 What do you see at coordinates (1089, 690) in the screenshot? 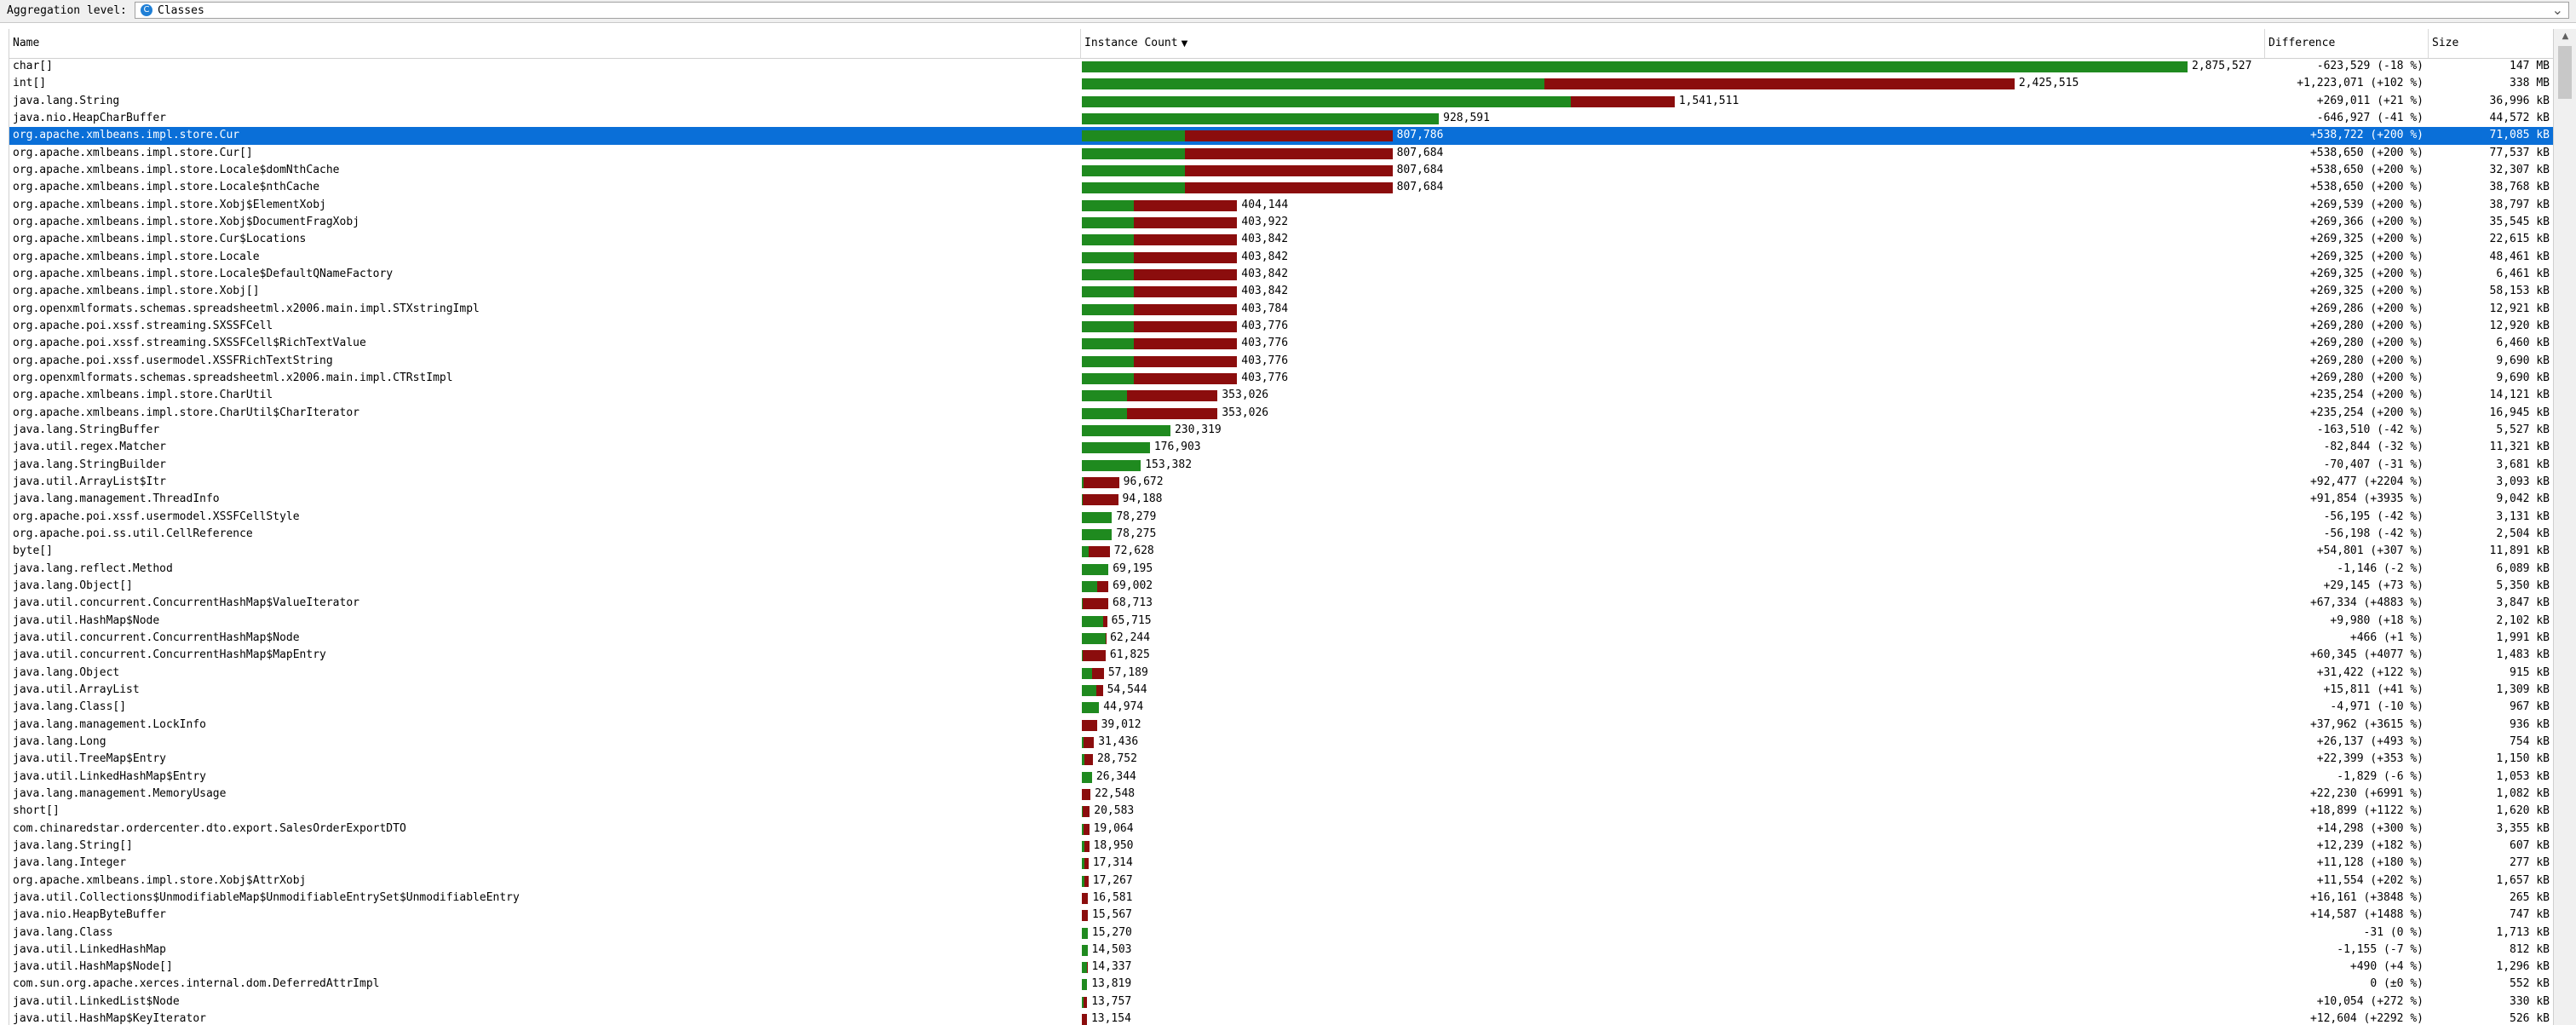
I see `bar-baseline-segment` at bounding box center [1089, 690].